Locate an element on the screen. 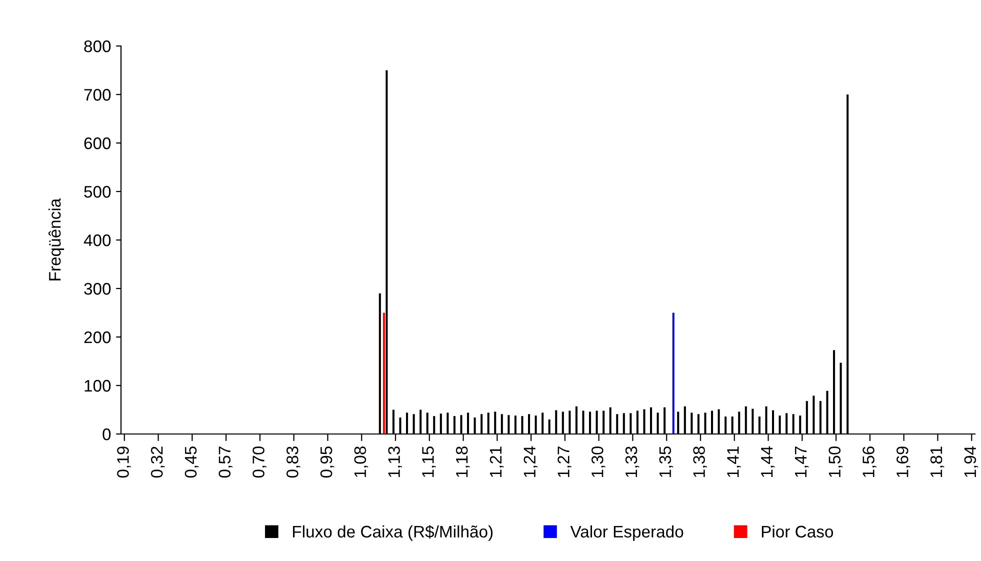  x-tick-label: 1,50 is located at coordinates (835, 461).